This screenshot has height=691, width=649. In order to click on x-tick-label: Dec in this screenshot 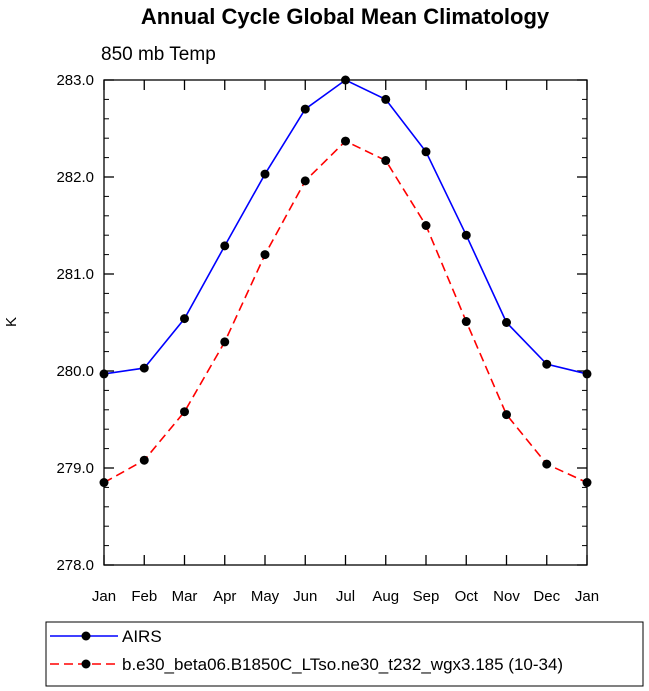, I will do `click(546, 596)`.